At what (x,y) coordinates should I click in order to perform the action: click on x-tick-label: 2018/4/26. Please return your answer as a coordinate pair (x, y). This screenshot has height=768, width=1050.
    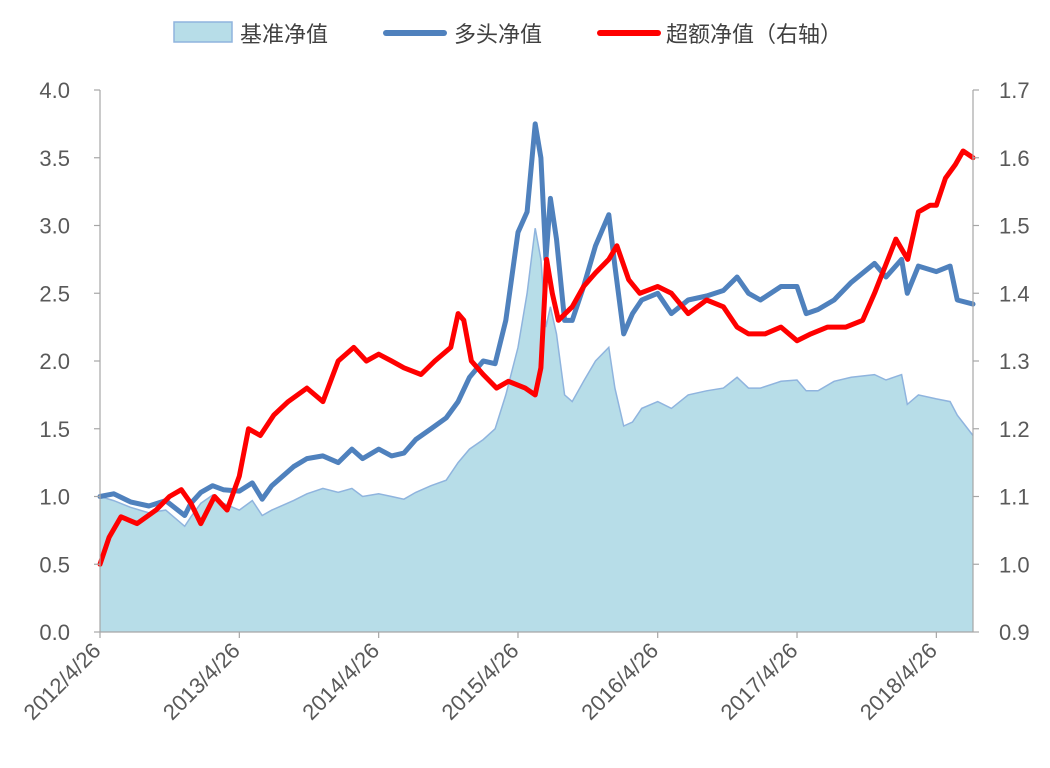
    Looking at the image, I should click on (898, 681).